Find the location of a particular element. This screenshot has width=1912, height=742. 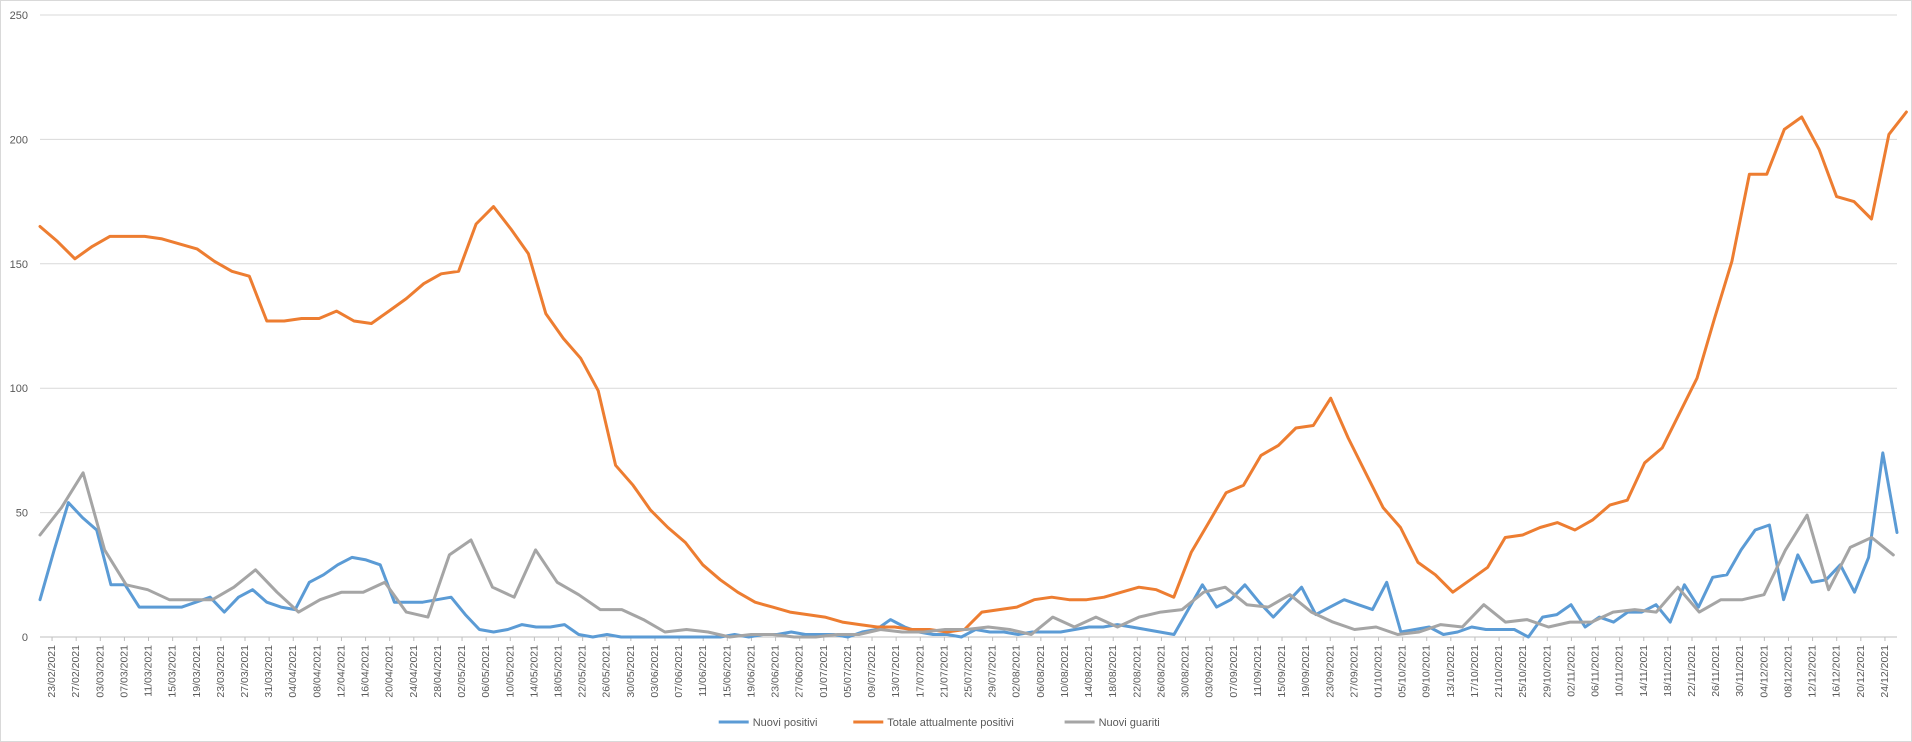

x-tick-label: 22/05/2021 is located at coordinates (583, 671).